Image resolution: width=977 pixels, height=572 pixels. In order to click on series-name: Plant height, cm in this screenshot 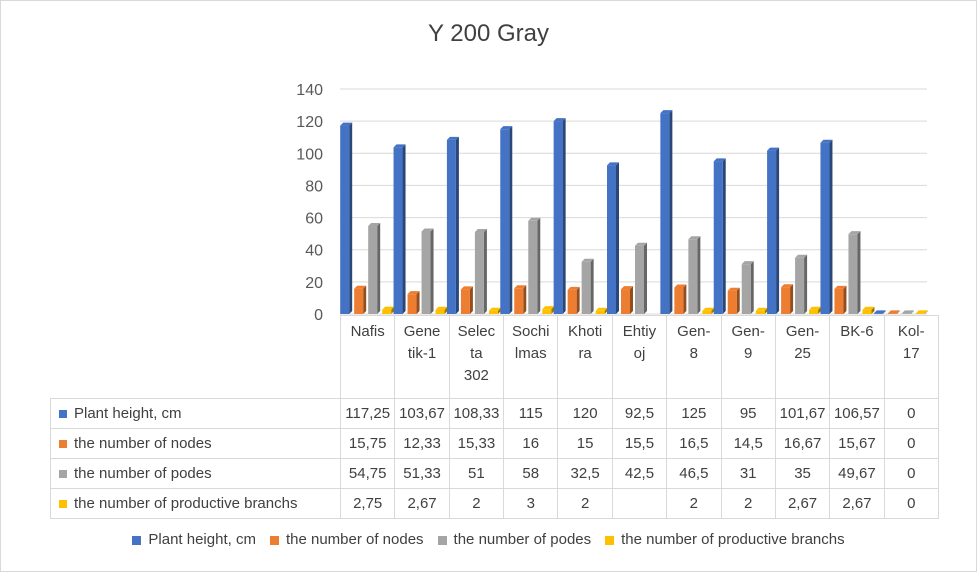, I will do `click(128, 413)`.